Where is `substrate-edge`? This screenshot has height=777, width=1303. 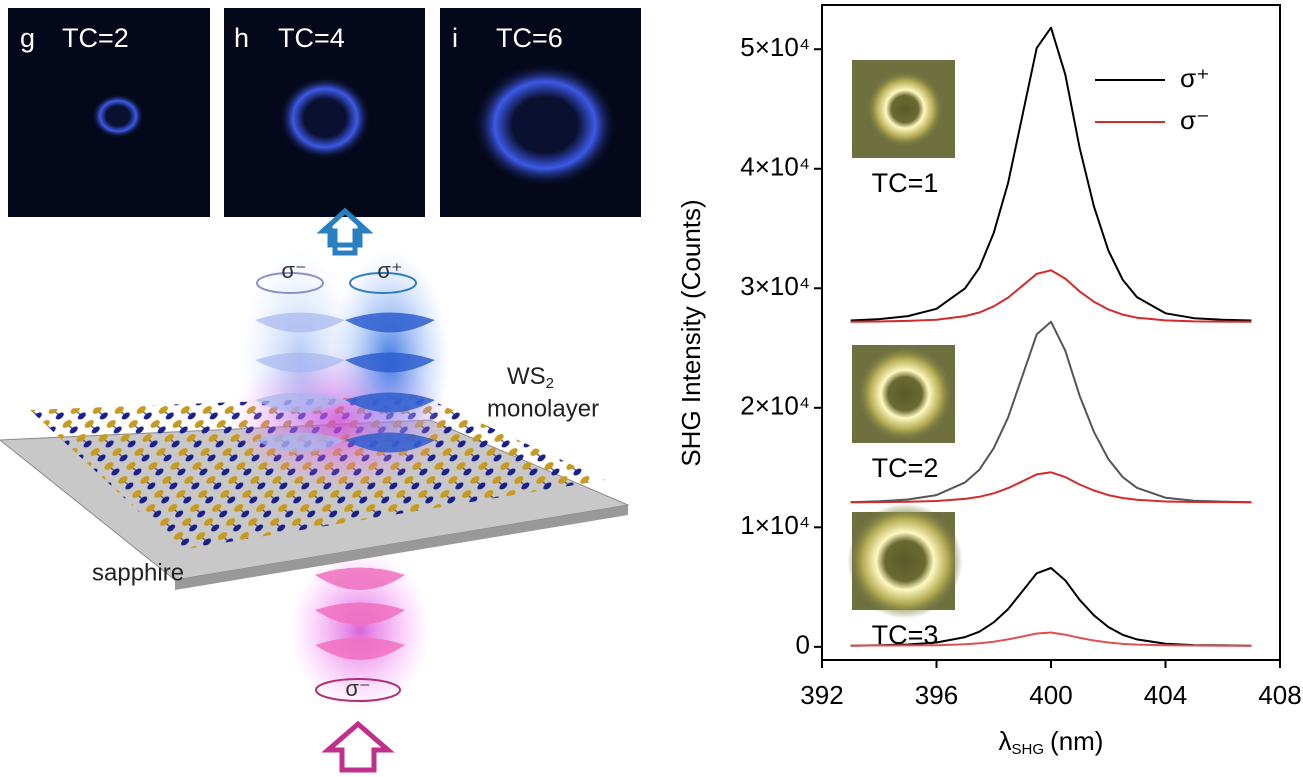
substrate-edge is located at coordinates (401, 547).